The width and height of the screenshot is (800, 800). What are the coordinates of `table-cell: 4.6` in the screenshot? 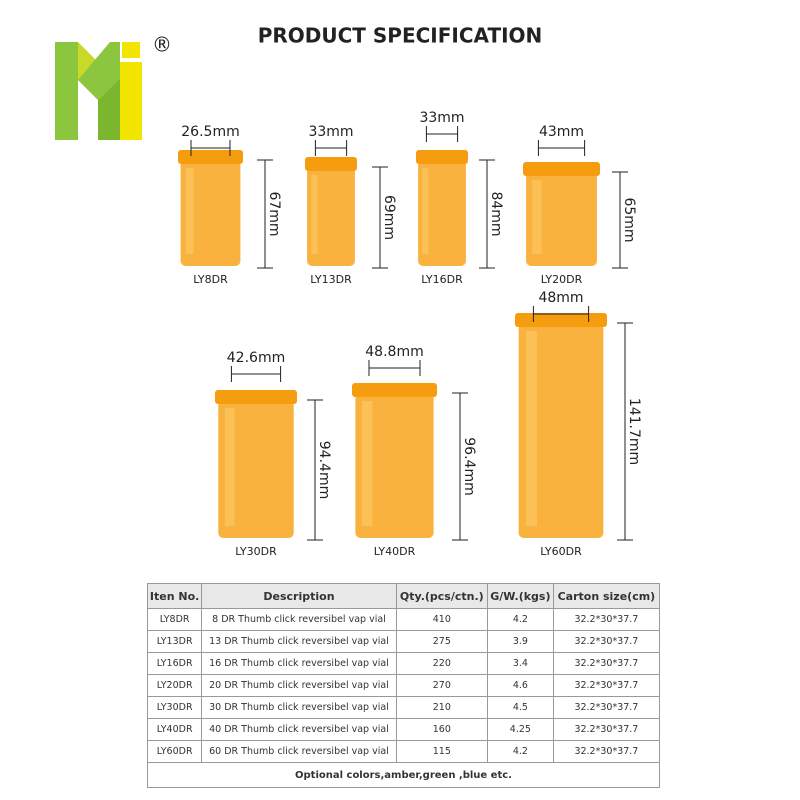 It's located at (520, 685).